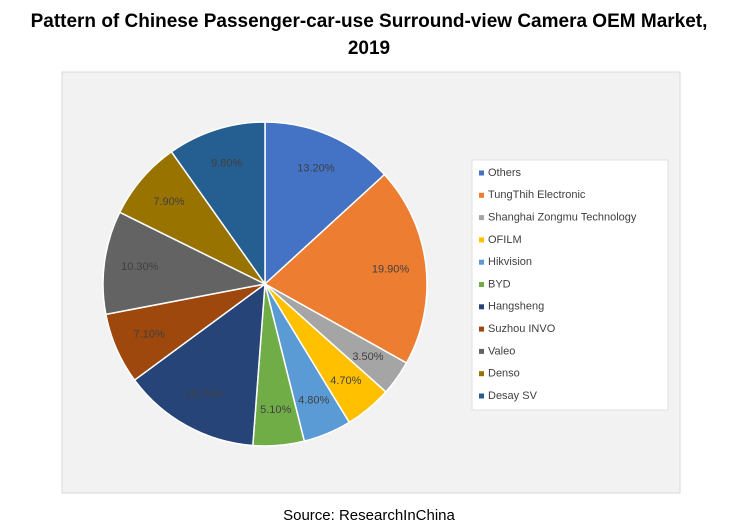 The height and width of the screenshot is (531, 738). Describe the element at coordinates (367, 357) in the screenshot. I see `data-label: 3.50%` at that location.